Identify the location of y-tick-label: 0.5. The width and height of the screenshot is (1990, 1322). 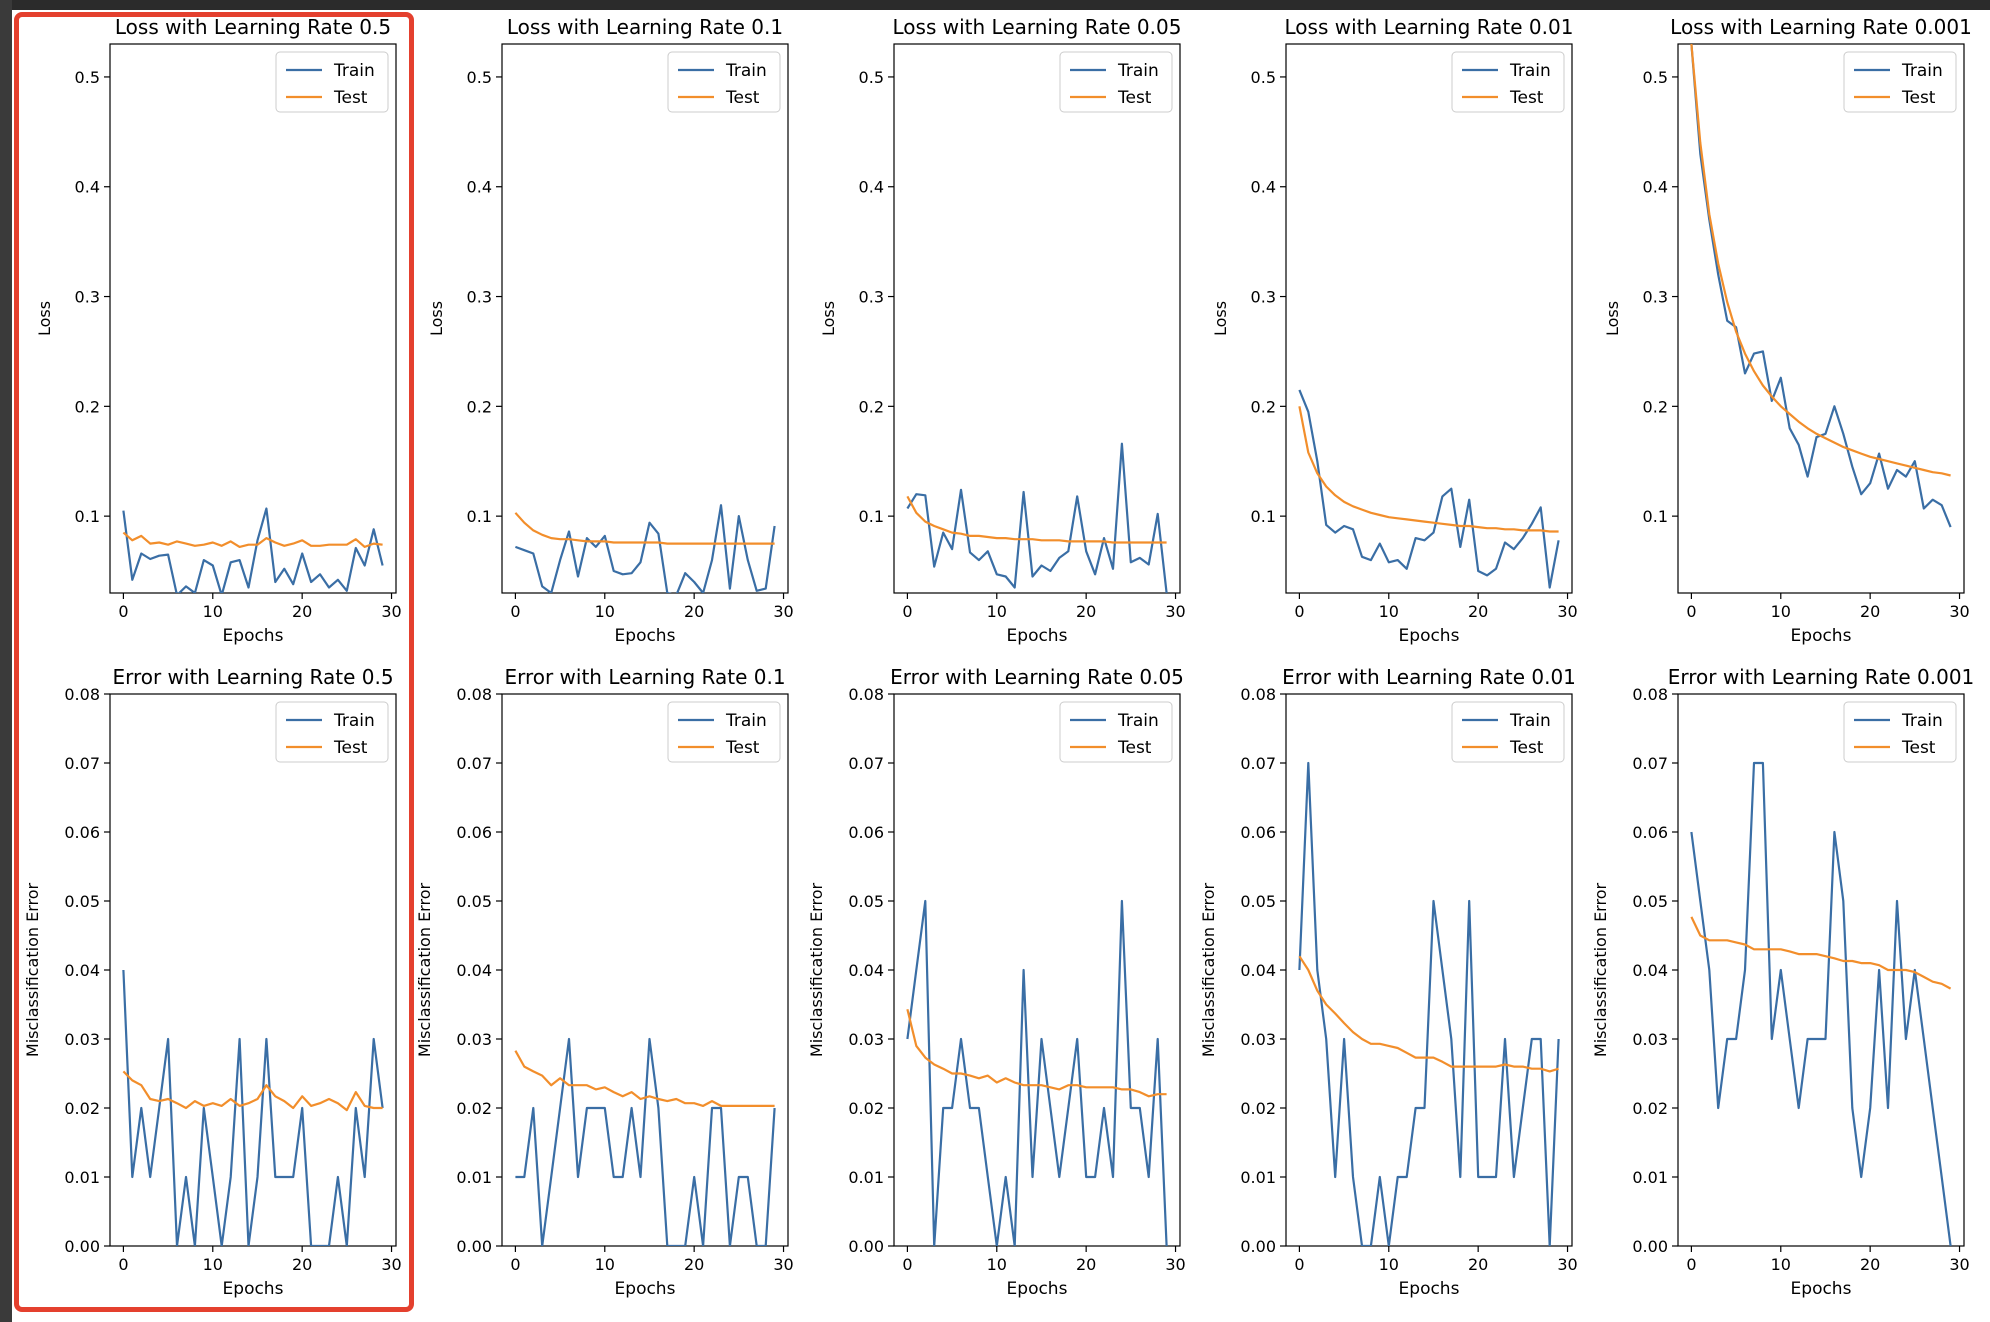
(871, 77).